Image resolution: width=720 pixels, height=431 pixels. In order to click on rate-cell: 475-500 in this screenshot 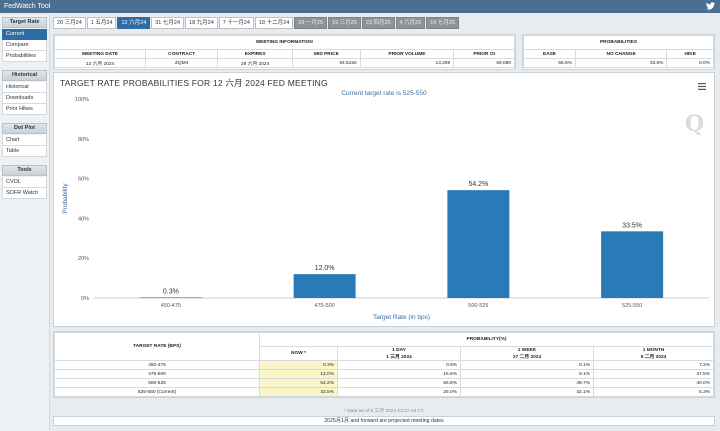, I will do `click(157, 374)`.